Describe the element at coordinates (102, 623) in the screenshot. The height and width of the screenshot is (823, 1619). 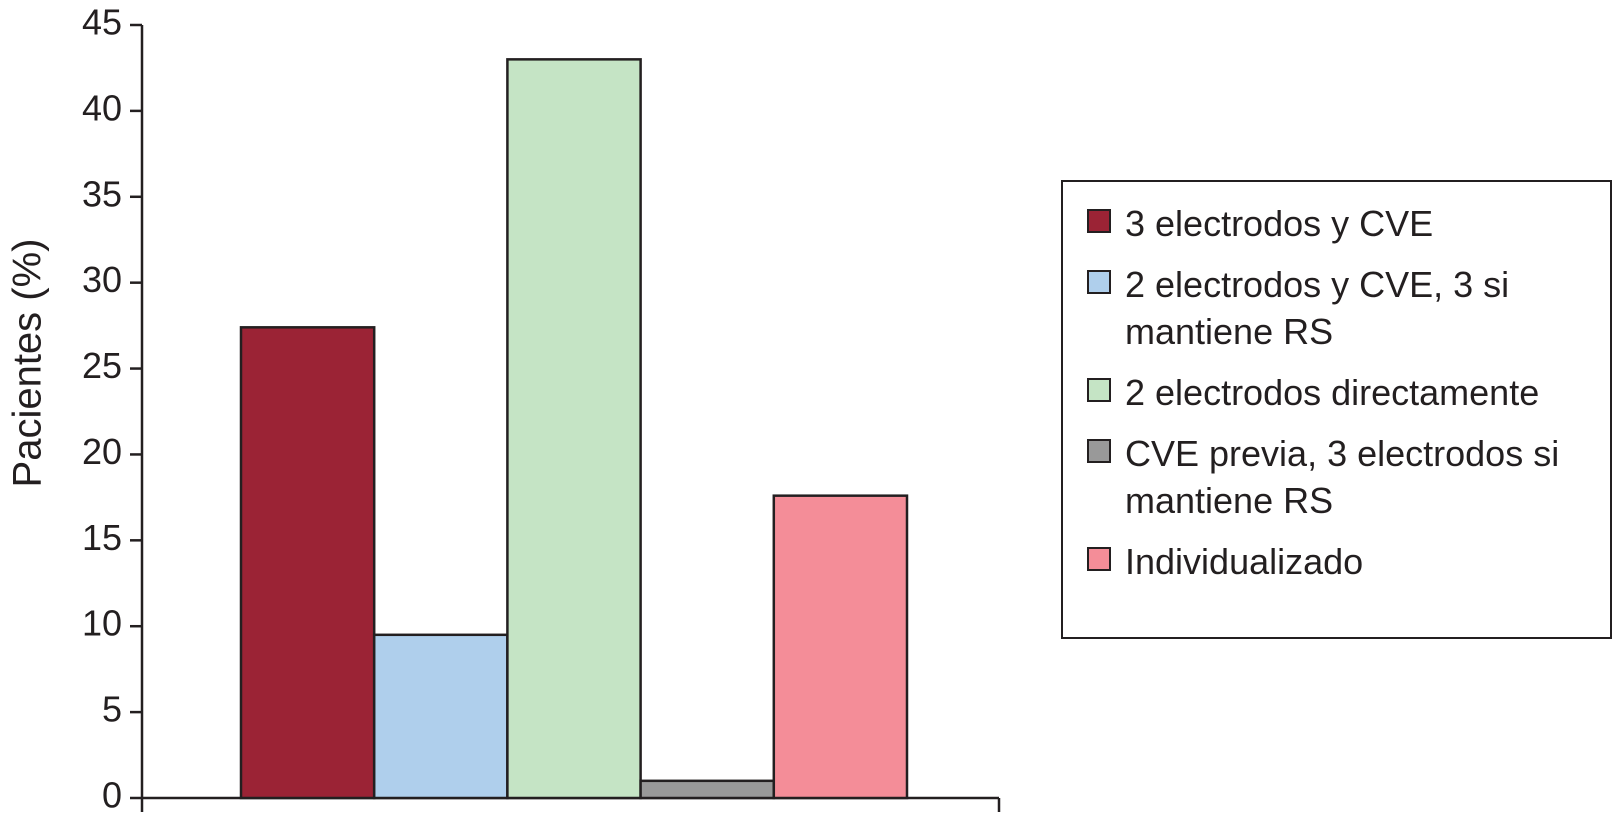
I see `y-tick-label: 10` at that location.